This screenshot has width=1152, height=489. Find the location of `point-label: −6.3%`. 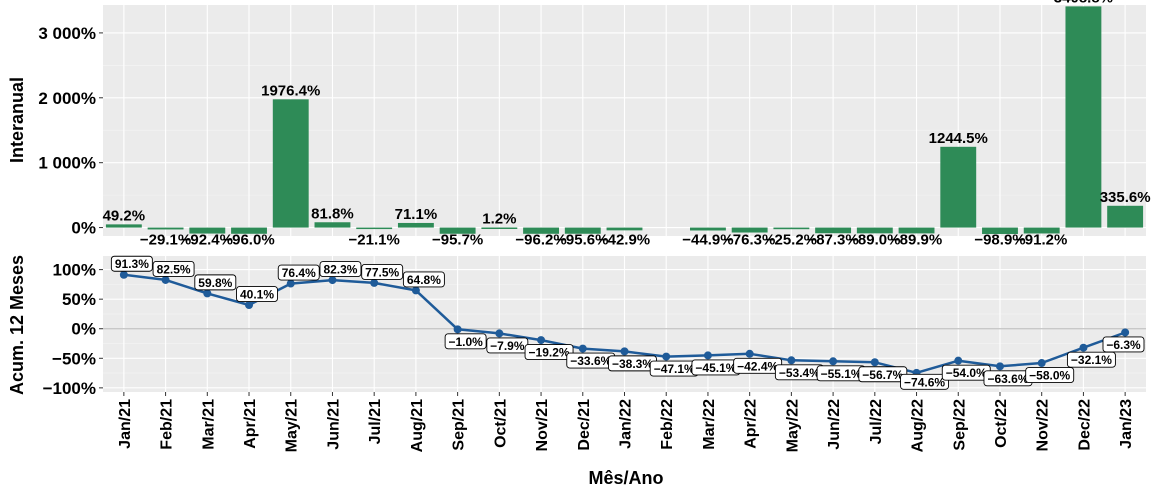

point-label: −6.3% is located at coordinates (1123, 344).